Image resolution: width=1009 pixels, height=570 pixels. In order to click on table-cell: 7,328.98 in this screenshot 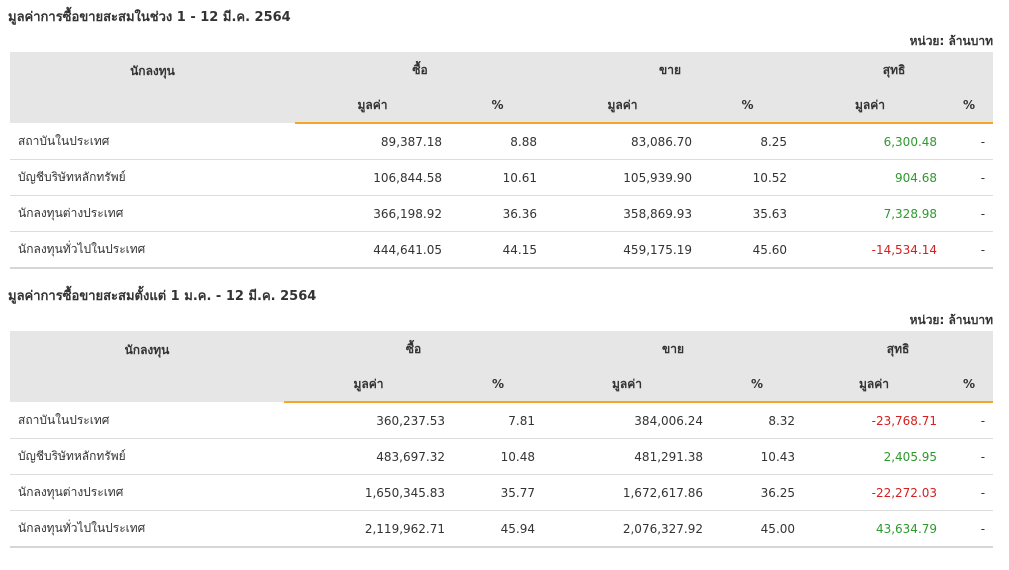, I will do `click(870, 213)`.